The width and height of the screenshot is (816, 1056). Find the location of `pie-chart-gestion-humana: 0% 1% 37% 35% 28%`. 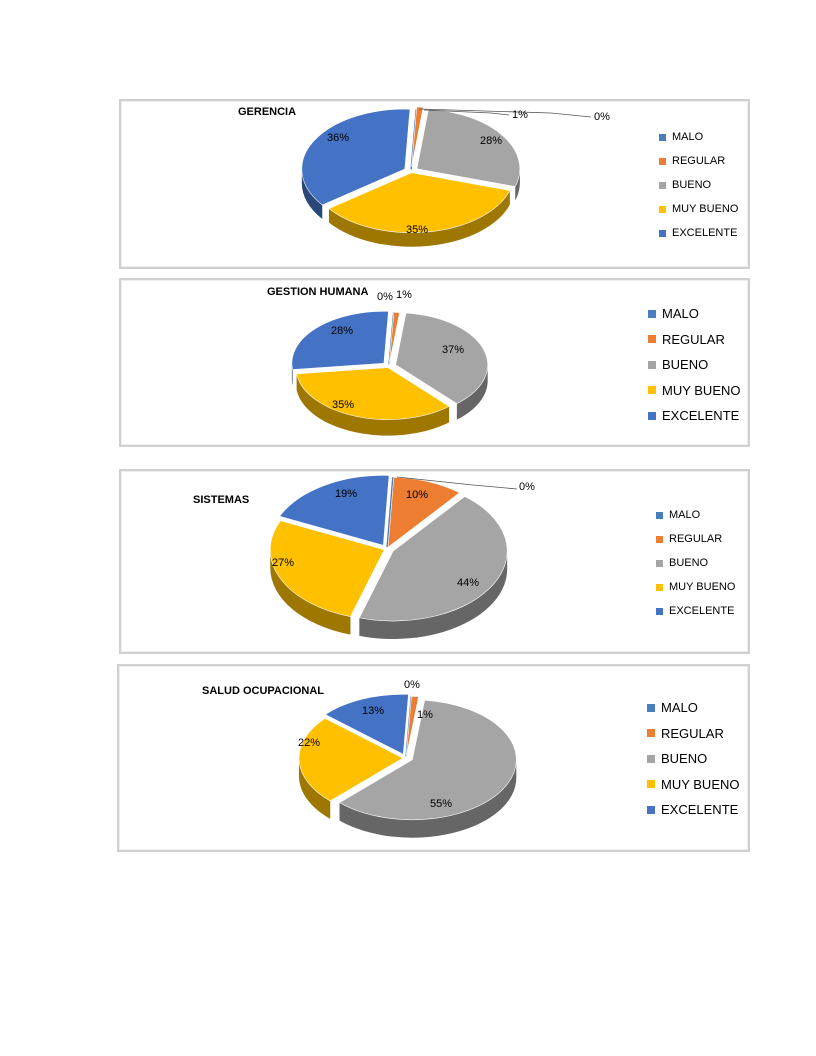

pie-chart-gestion-humana: 0% 1% 37% 35% 28% is located at coordinates (389, 362).